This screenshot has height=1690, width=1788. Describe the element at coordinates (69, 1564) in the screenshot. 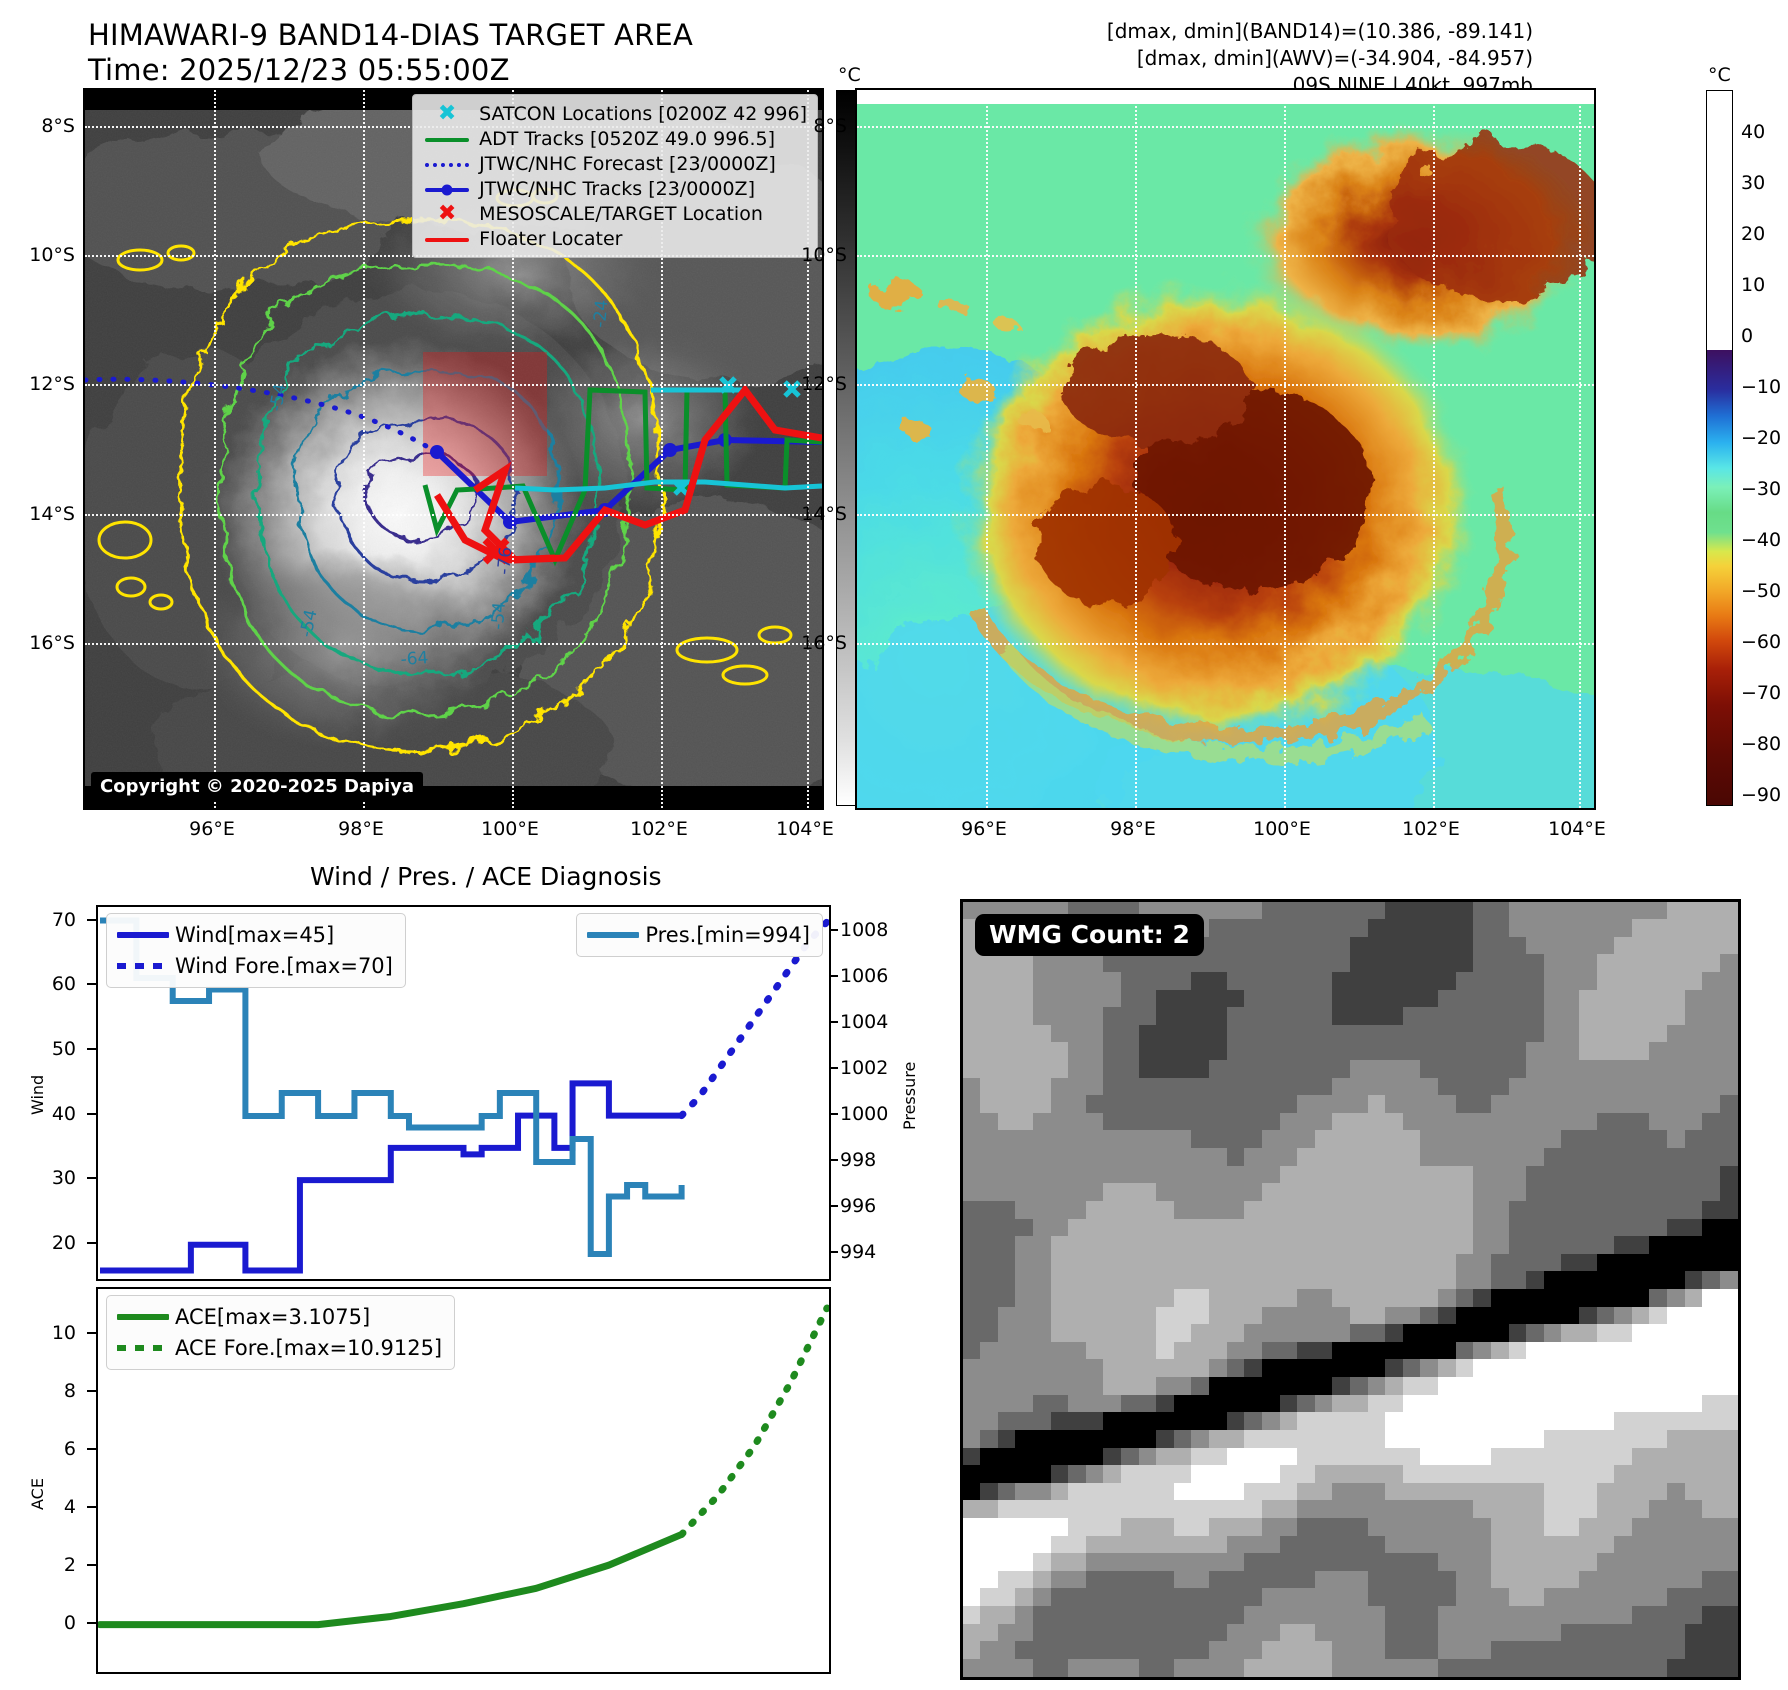

I see `ace-ytick: 2` at that location.